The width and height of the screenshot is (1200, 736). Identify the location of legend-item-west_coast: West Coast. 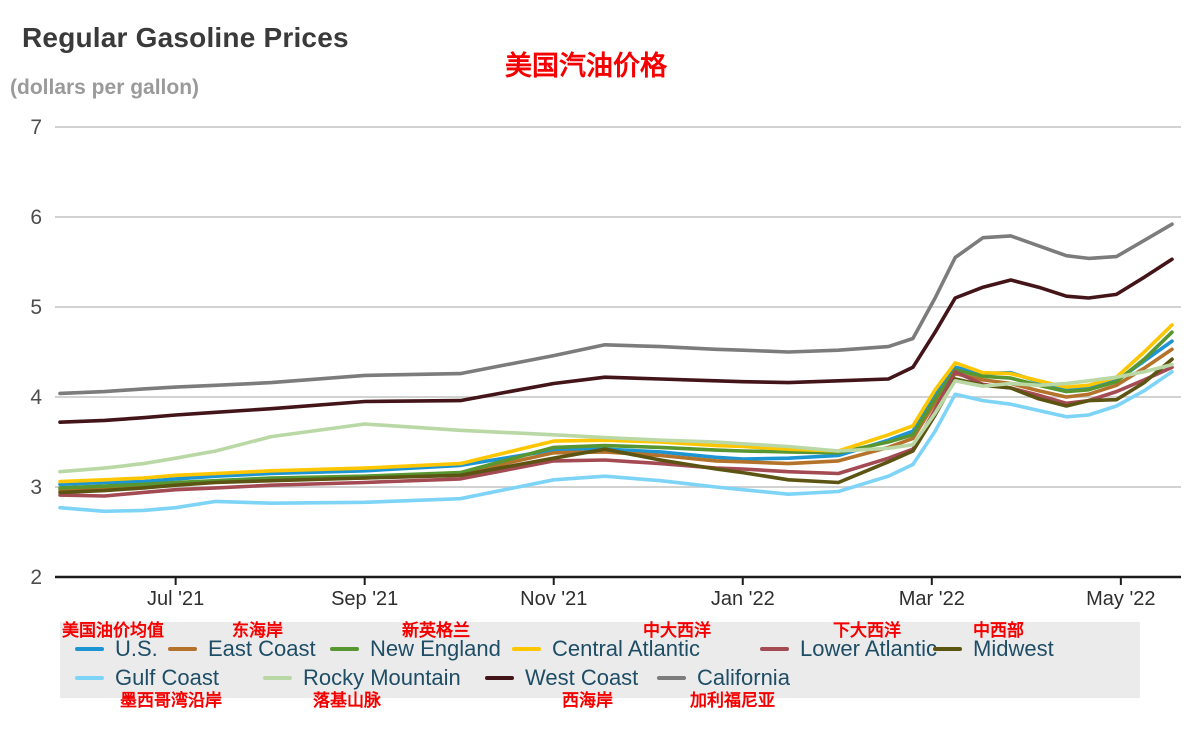
(561, 678).